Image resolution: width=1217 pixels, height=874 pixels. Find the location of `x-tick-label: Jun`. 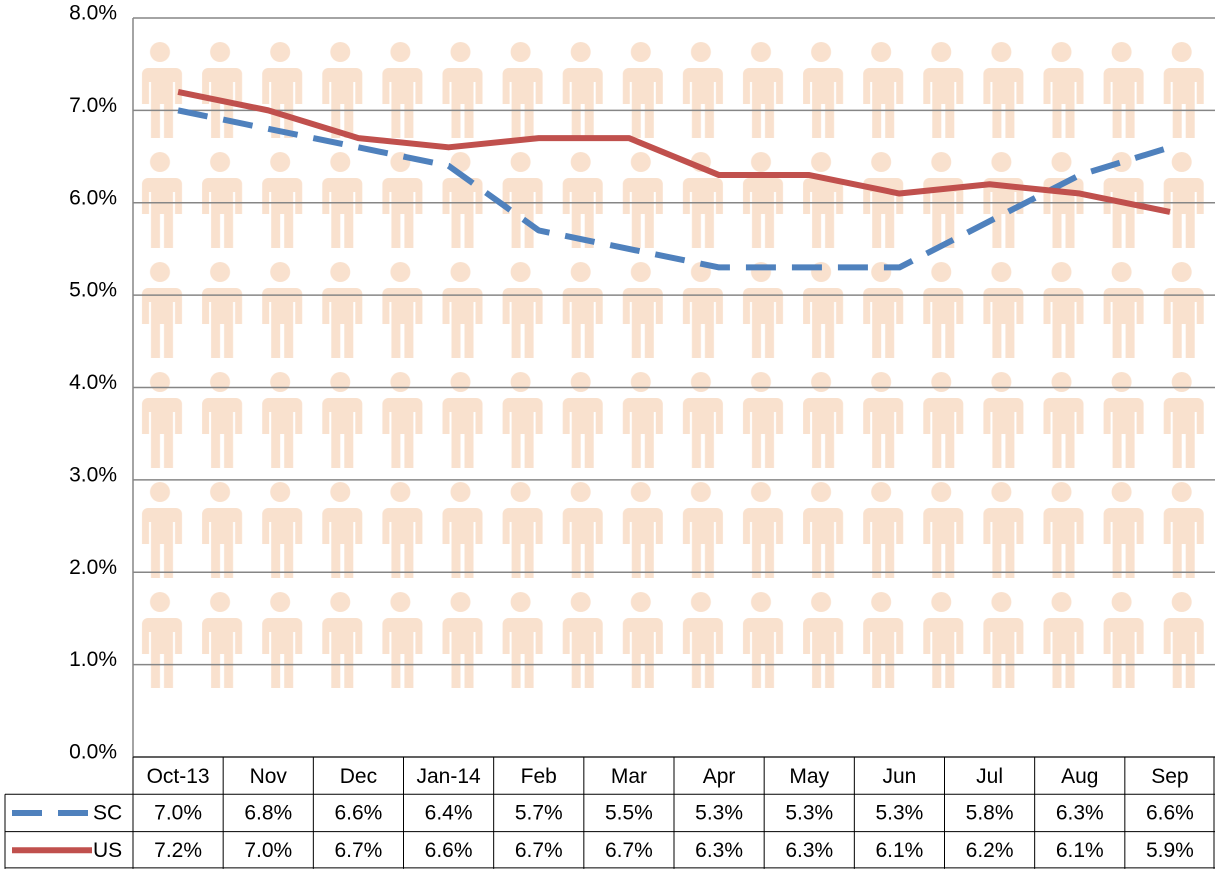

x-tick-label: Jun is located at coordinates (899, 776).